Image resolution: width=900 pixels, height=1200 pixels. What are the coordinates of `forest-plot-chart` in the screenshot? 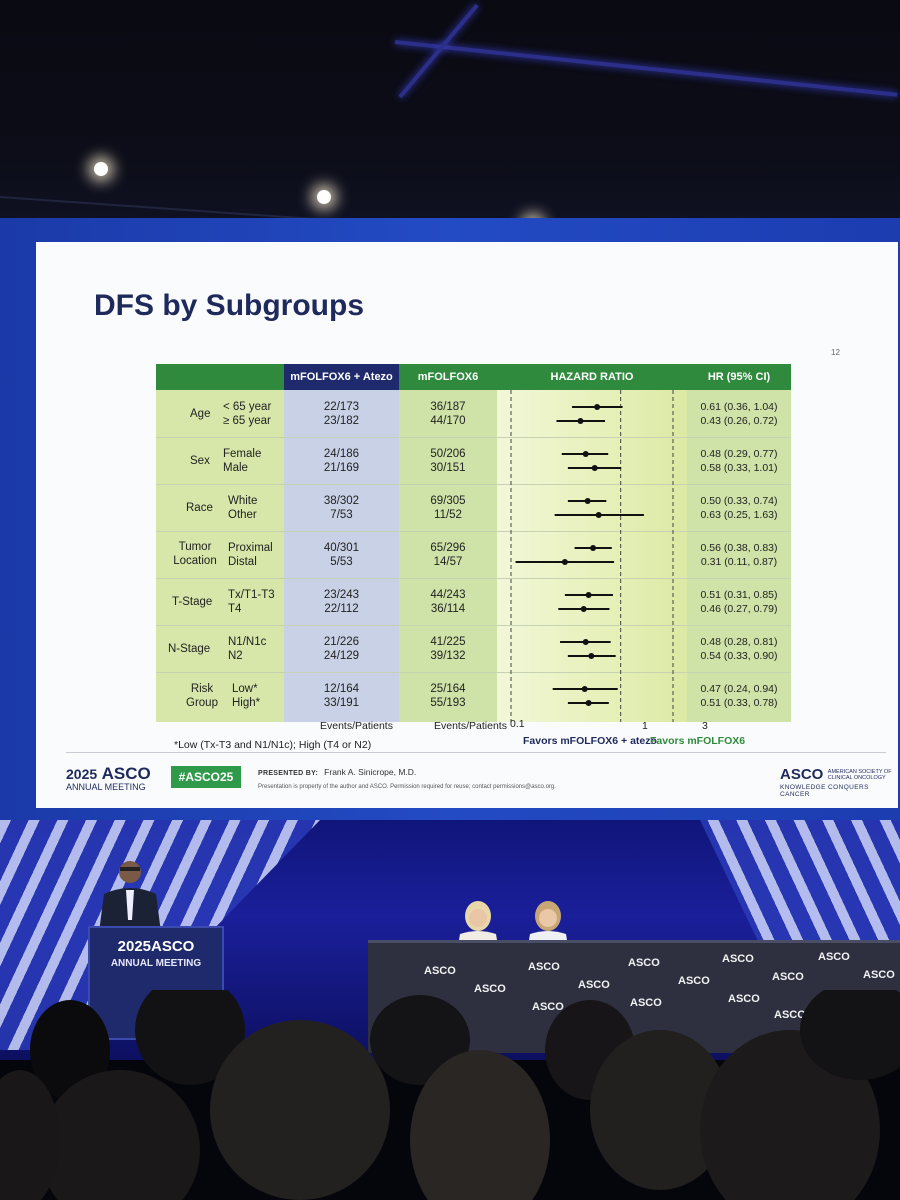 It's located at (592, 556).